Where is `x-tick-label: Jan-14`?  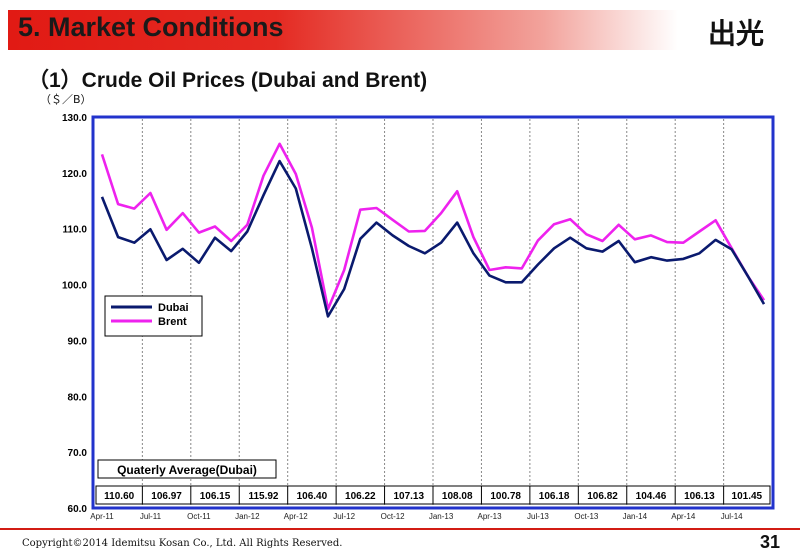
x-tick-label: Jan-14 is located at coordinates (635, 516).